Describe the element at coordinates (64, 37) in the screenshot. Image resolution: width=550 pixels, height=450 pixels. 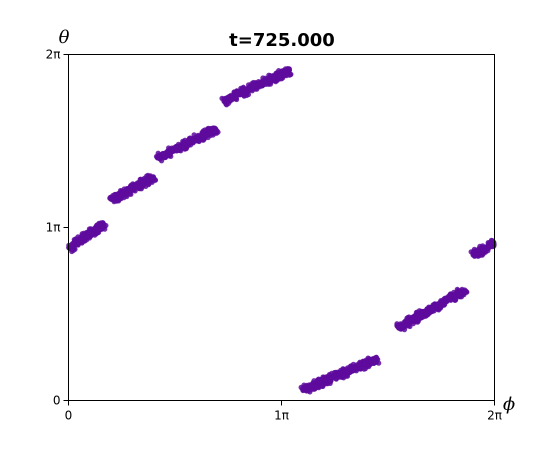
I see `y-axis-label: θ` at that location.